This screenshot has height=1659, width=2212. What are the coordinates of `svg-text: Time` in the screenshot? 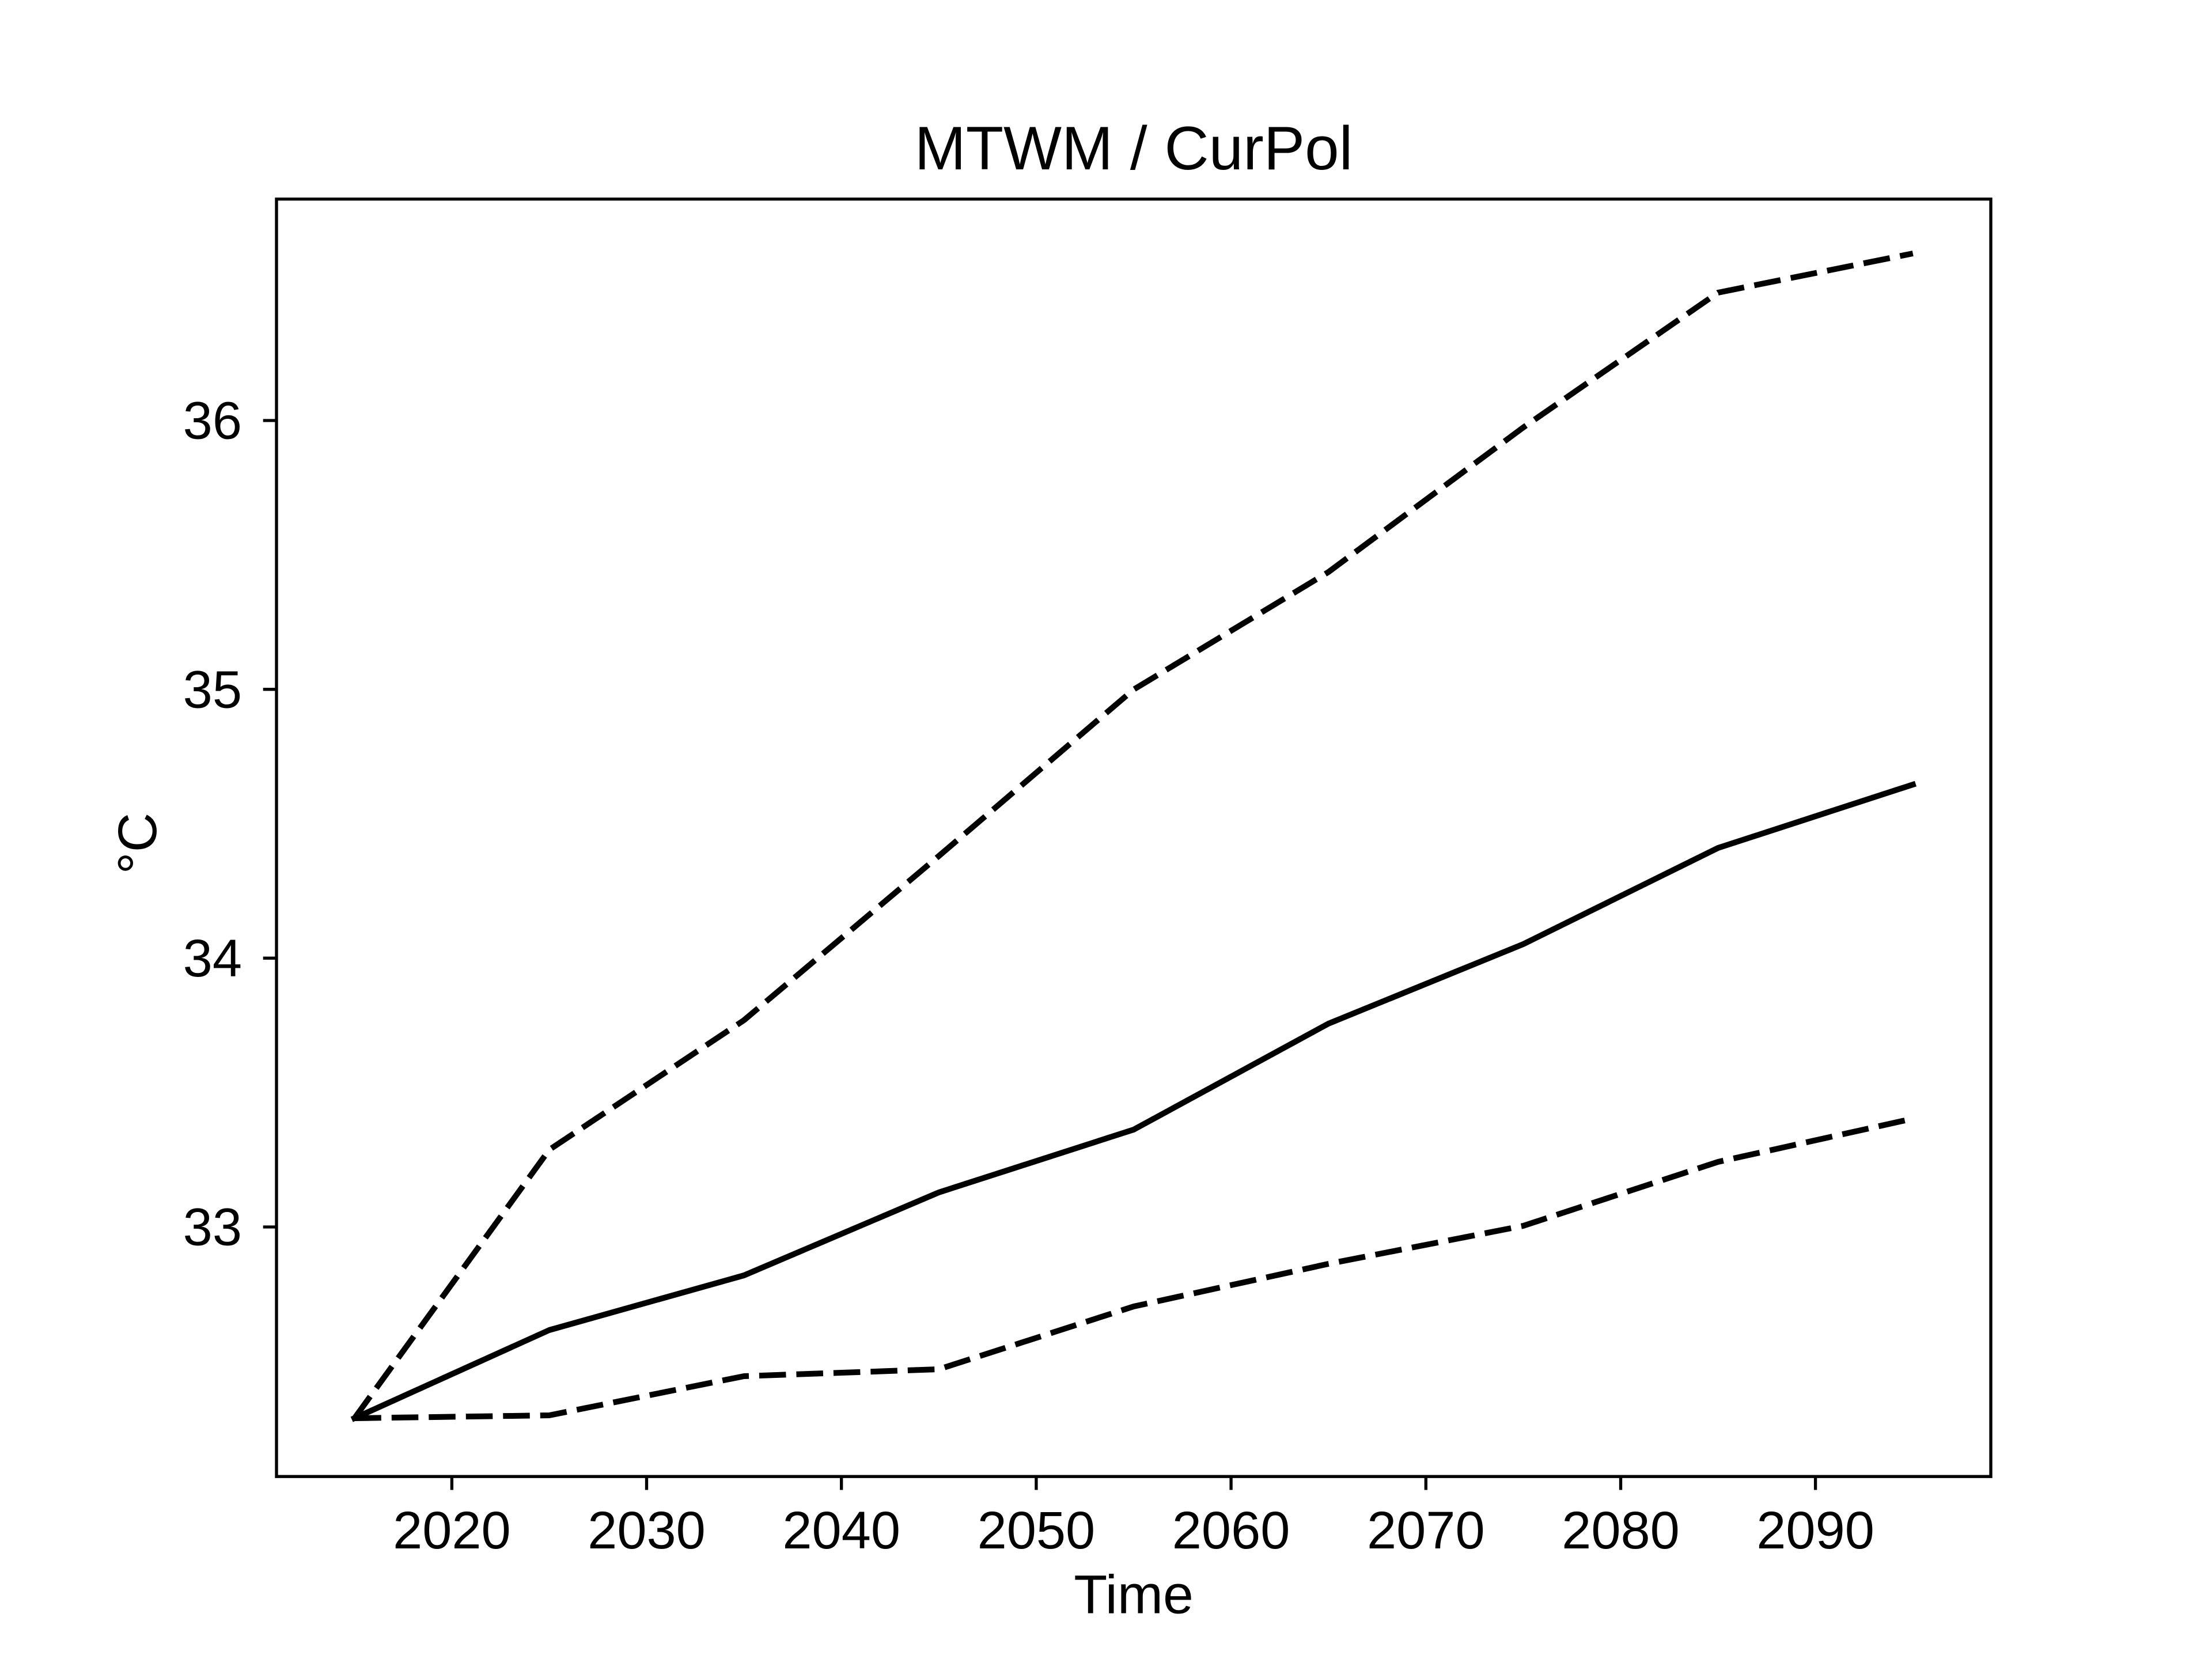 It's located at (1134, 1595).